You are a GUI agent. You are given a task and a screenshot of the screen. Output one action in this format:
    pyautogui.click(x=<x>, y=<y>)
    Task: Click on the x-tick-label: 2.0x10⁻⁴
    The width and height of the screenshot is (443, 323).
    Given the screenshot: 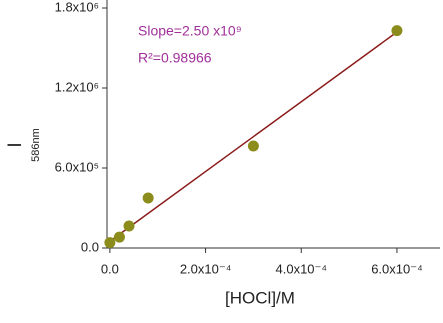 What is the action you would take?
    pyautogui.click(x=205, y=268)
    